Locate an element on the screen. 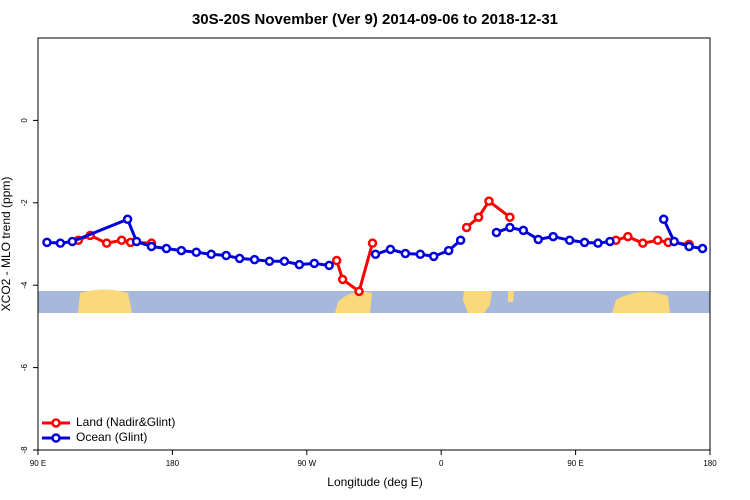  legend-label: Land (Nadir&Glint) is located at coordinates (125, 422).